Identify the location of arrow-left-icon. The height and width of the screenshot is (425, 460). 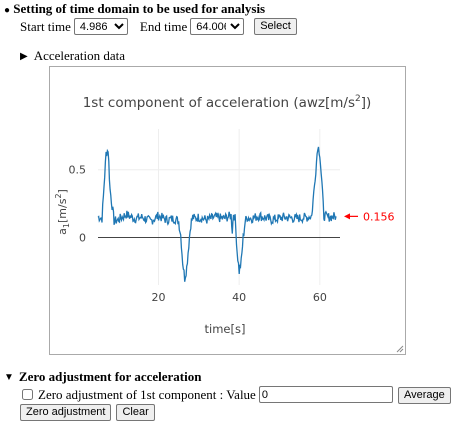
(347, 216).